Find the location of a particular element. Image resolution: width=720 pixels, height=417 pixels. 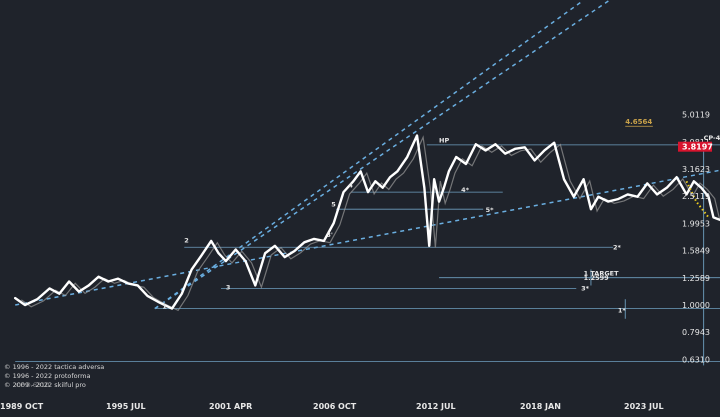

y-tick-label-4: 2.5119 is located at coordinates (696, 196).